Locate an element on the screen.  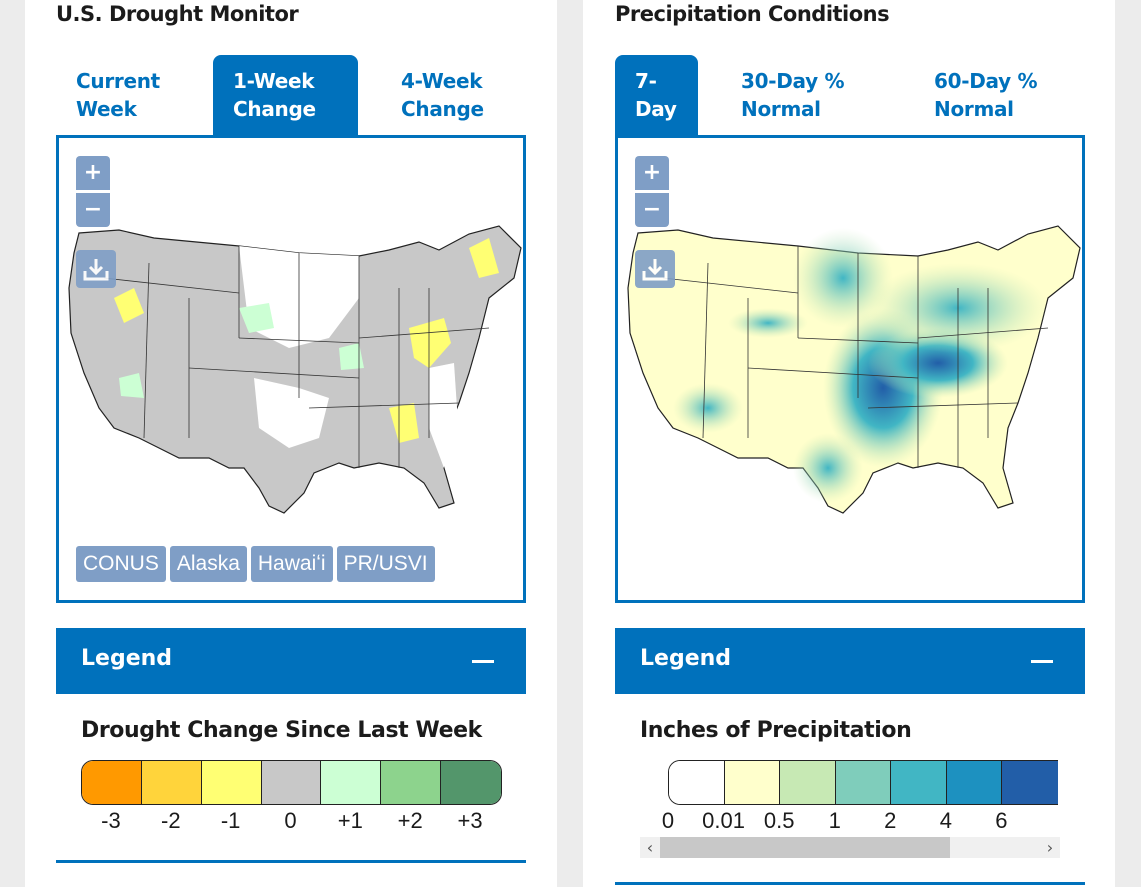
legend-ticks: -3 -2 -1 0 +1 +2 +3 is located at coordinates (291, 823).